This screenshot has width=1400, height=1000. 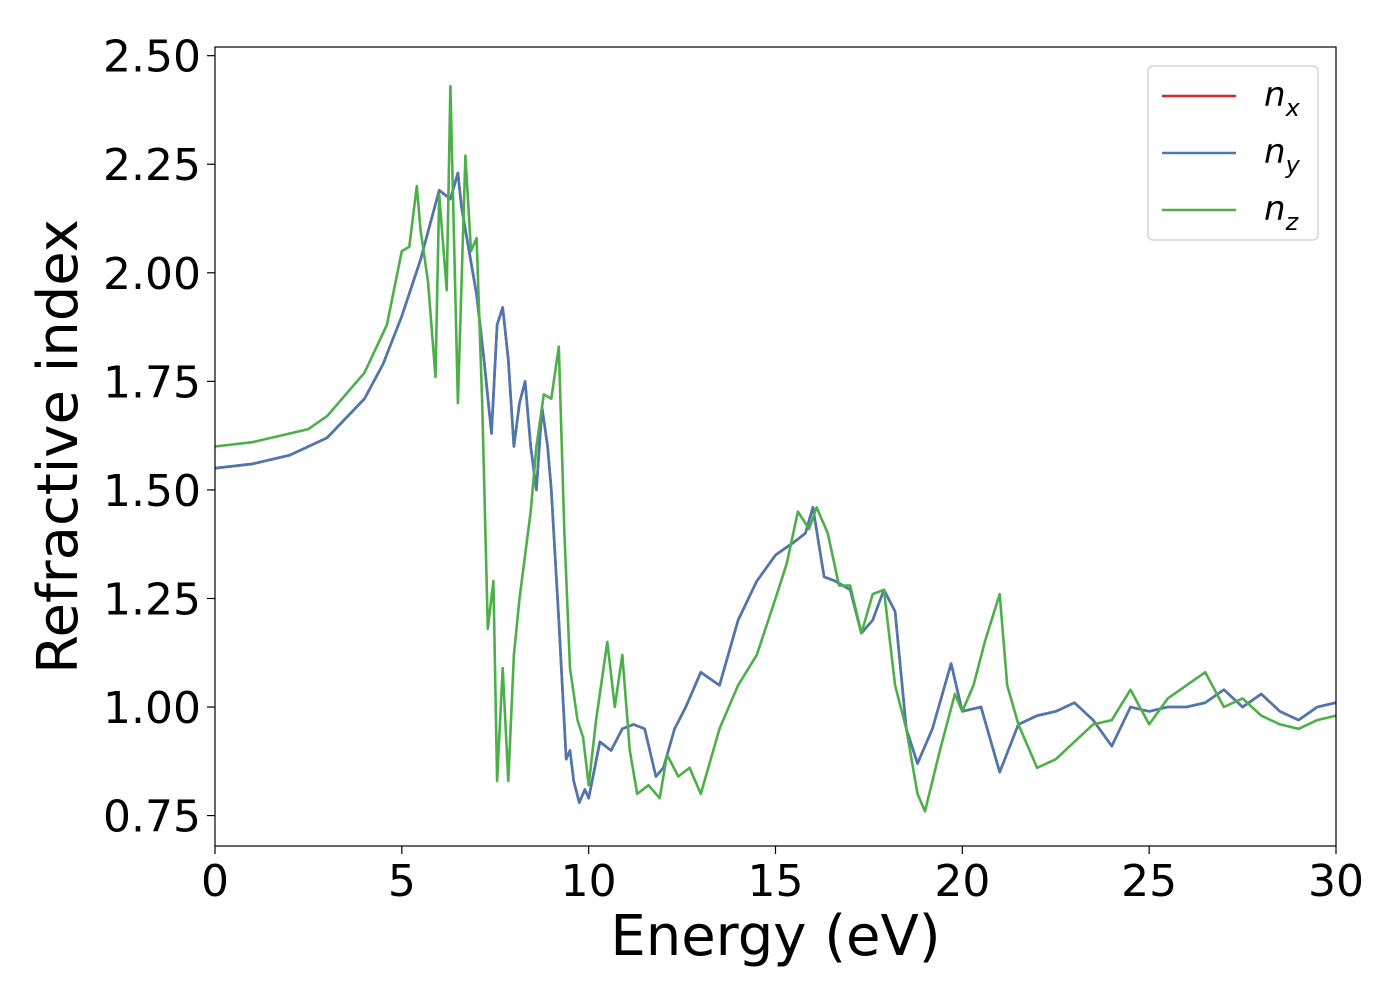 I want to click on y-tick-label: 2.25, so click(x=152, y=165).